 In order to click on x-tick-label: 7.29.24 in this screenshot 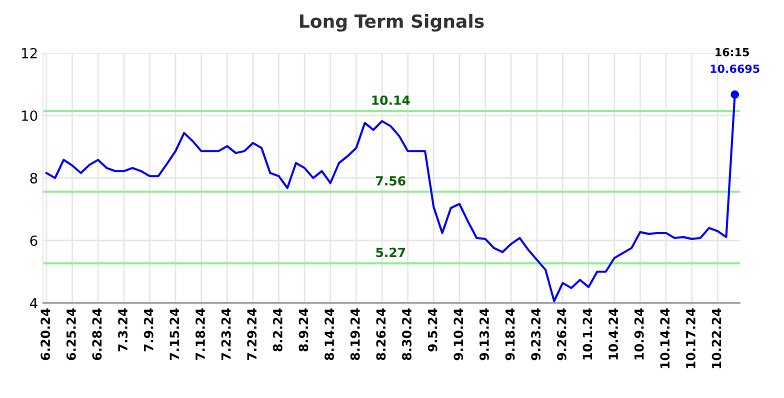, I will do `click(252, 334)`.